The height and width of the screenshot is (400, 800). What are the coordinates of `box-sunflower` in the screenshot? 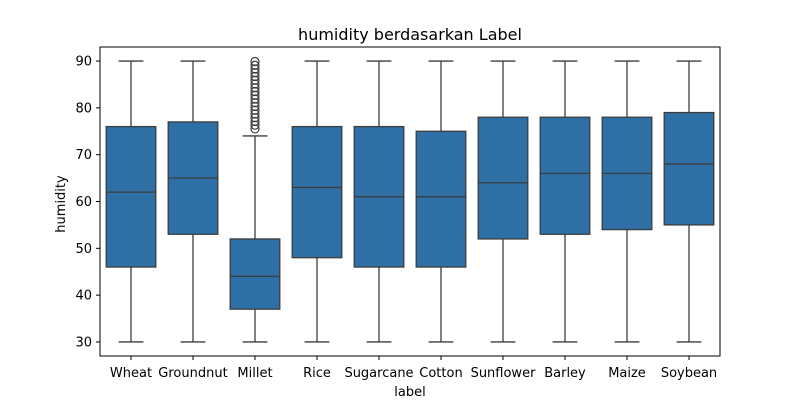 It's located at (503, 178).